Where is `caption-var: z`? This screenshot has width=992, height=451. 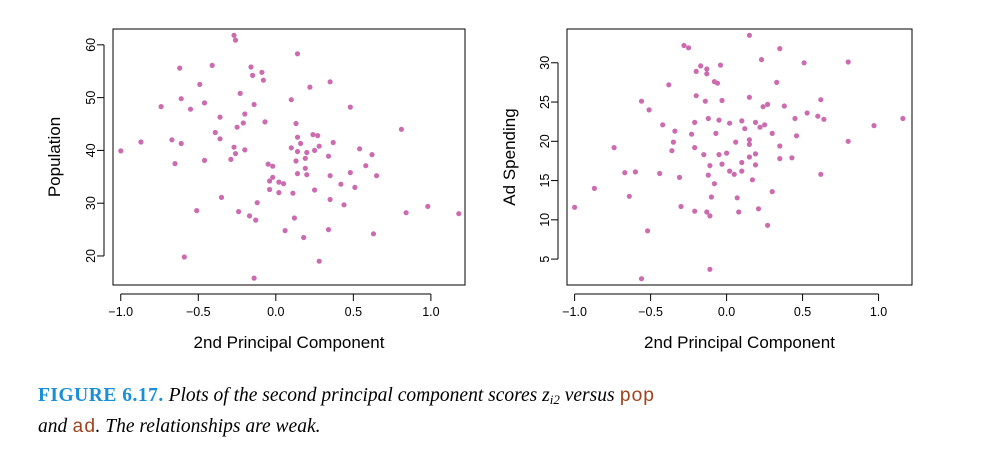 caption-var: z is located at coordinates (546, 395).